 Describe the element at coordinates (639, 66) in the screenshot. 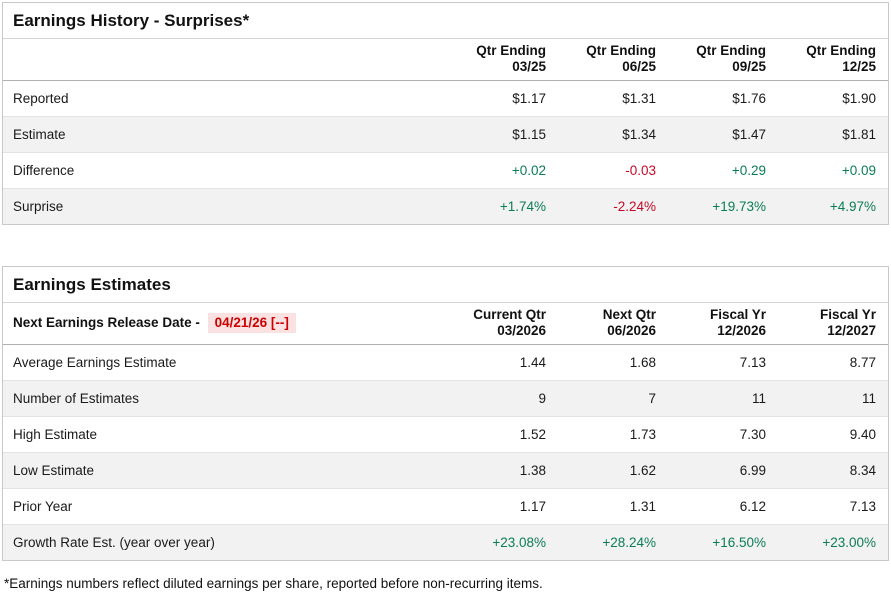

I see `column-header-line2: 06/25` at that location.